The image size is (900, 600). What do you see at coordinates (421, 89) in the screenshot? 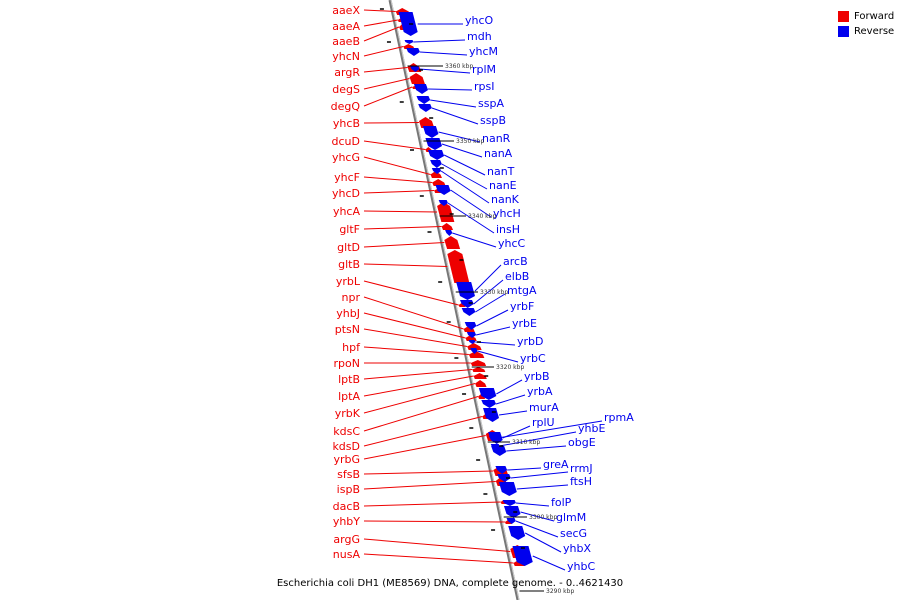
I see `gene-rpsI-block` at bounding box center [421, 89].